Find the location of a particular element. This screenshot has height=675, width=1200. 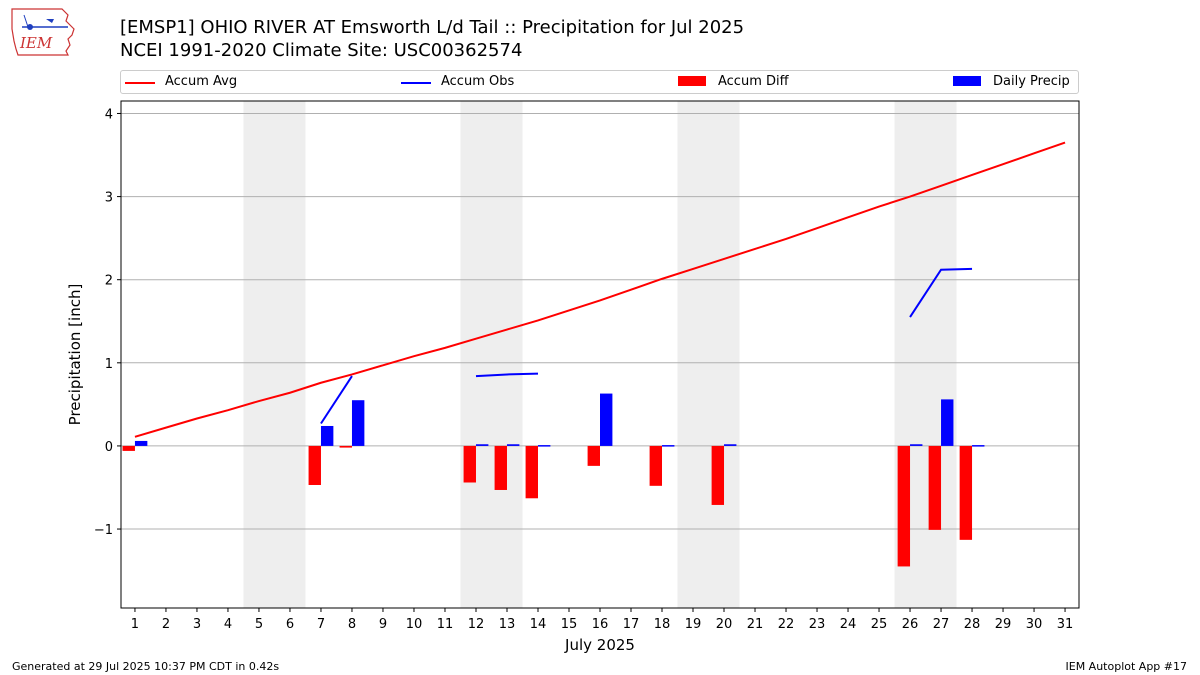

logo-text: IEM is located at coordinates (36, 43).